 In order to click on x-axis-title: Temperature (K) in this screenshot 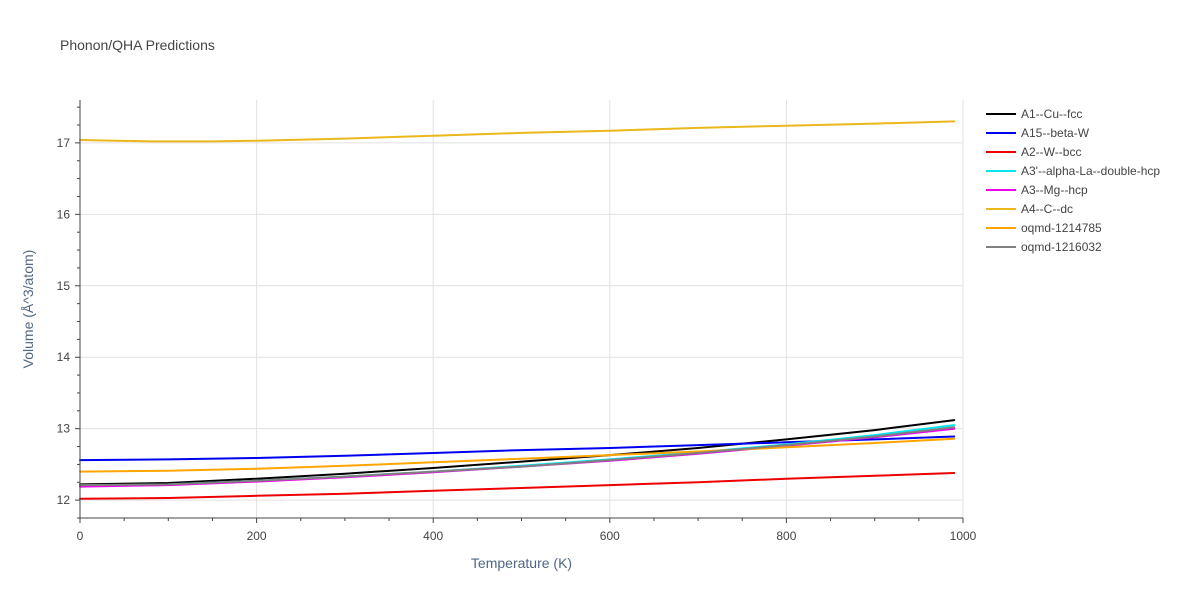, I will do `click(521, 563)`.